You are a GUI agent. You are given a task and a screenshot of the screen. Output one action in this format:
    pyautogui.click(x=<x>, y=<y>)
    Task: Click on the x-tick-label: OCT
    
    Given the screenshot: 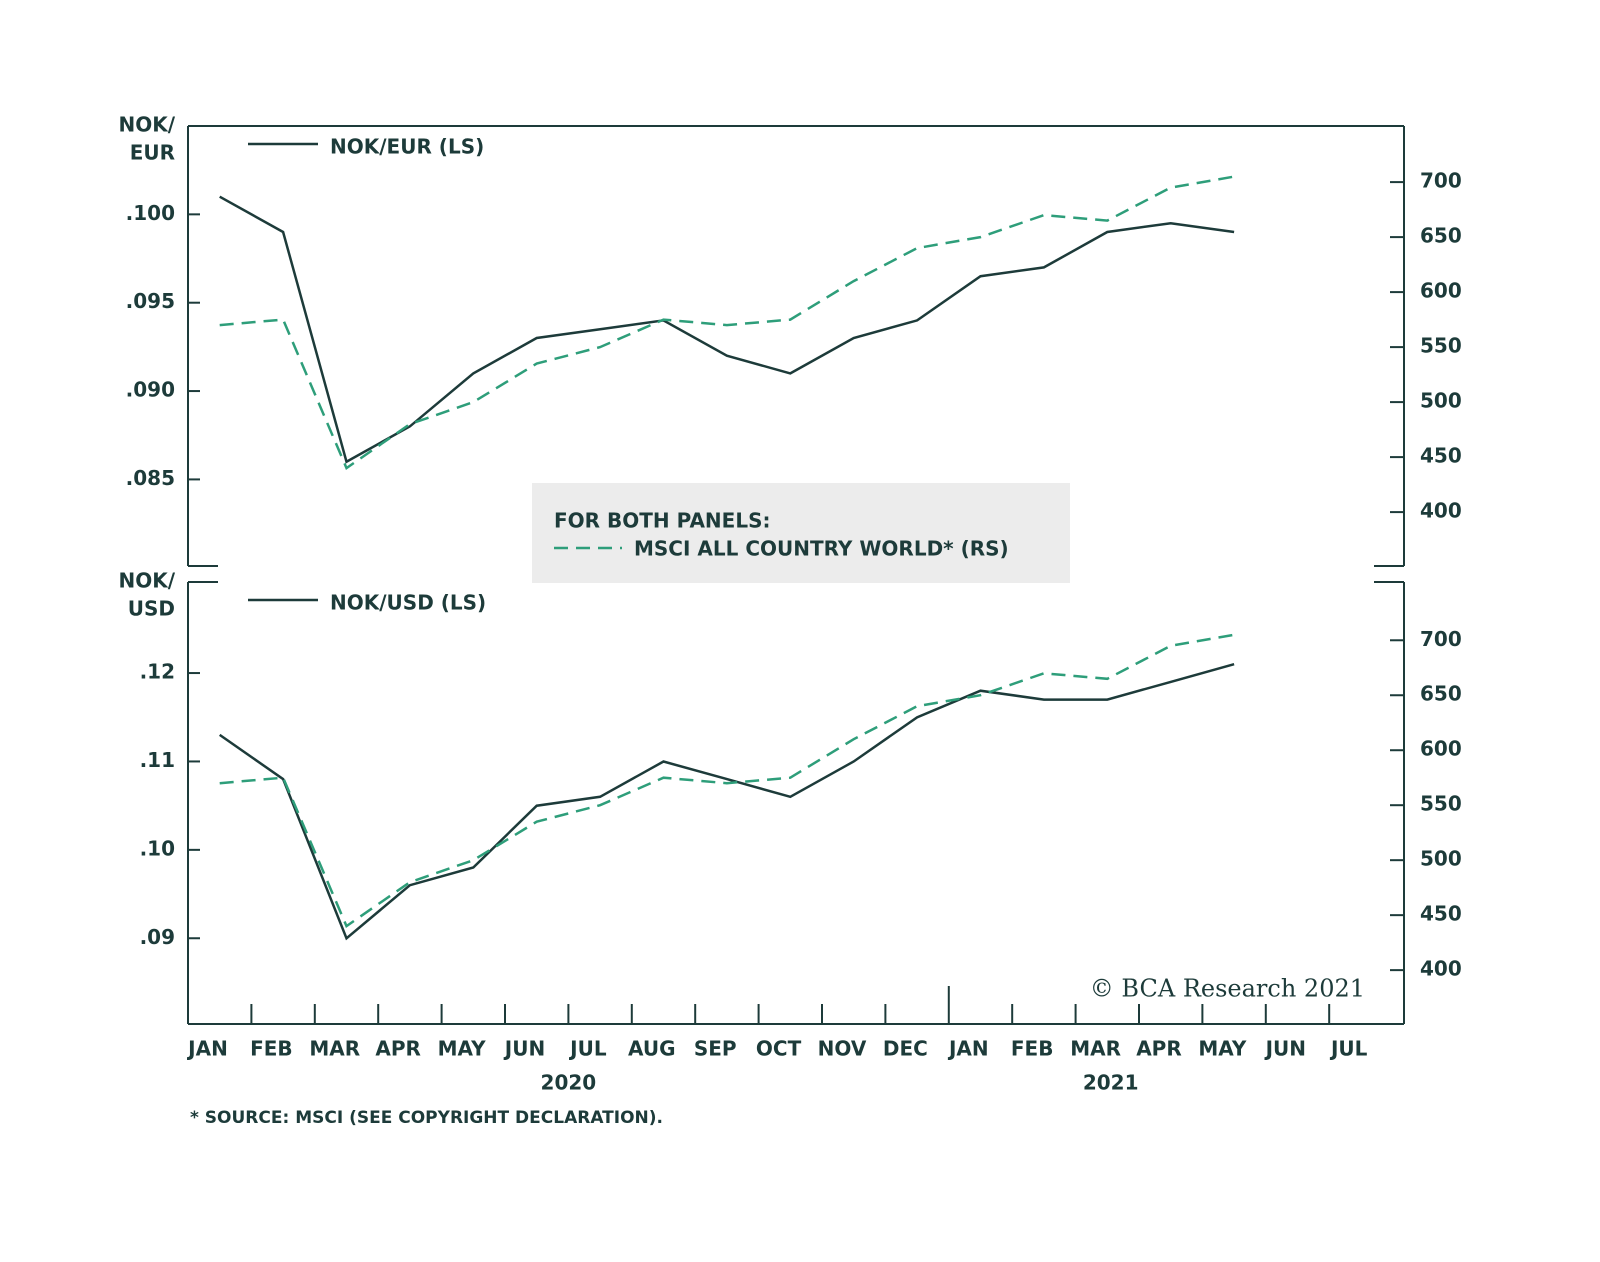 What is the action you would take?
    pyautogui.click(x=779, y=1049)
    